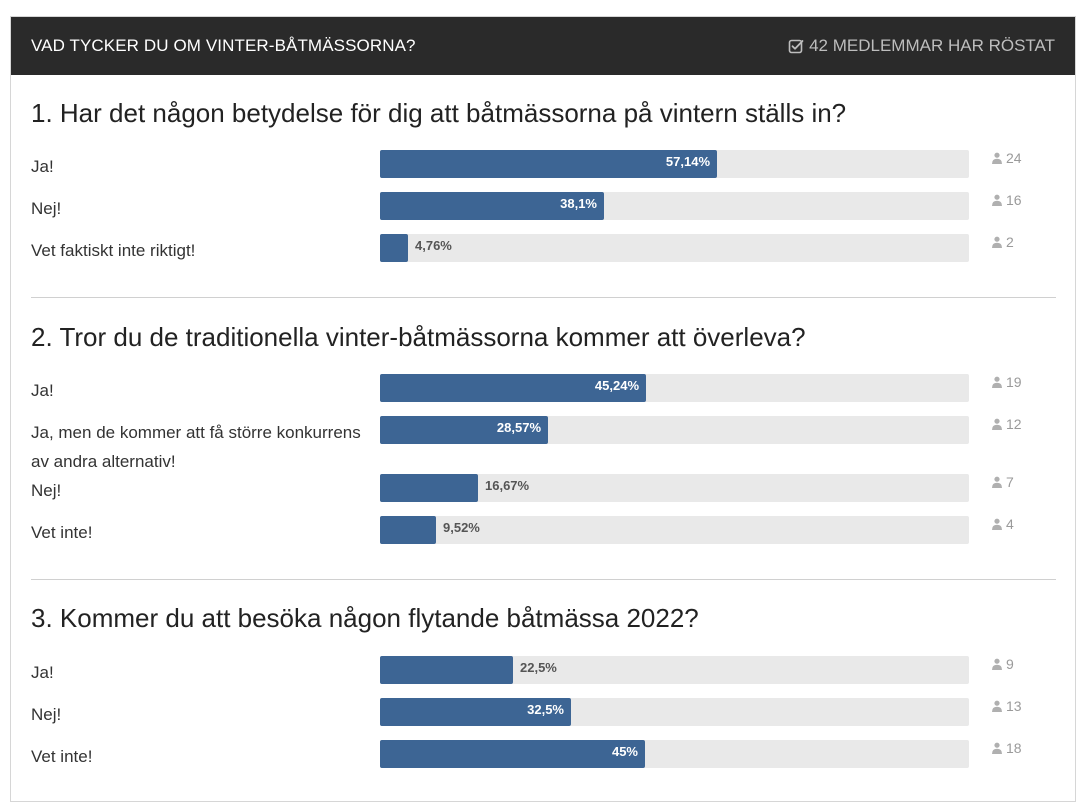 This screenshot has width=1086, height=807. Describe the element at coordinates (674, 530) in the screenshot. I see `result-bar-track: 9,52%` at that location.